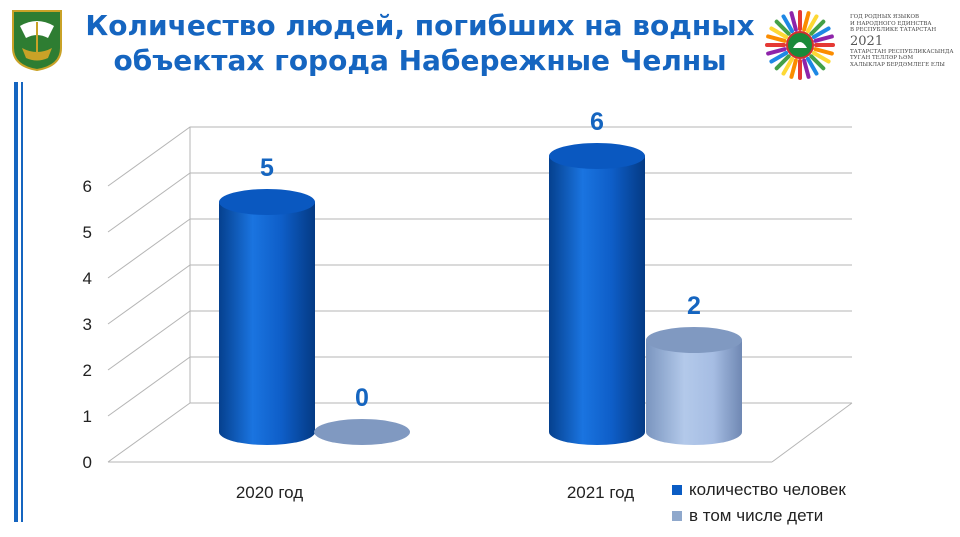 The height and width of the screenshot is (537, 960). What do you see at coordinates (420, 25) in the screenshot?
I see `title-line-1: Количество людей, погибших на водных` at bounding box center [420, 25].